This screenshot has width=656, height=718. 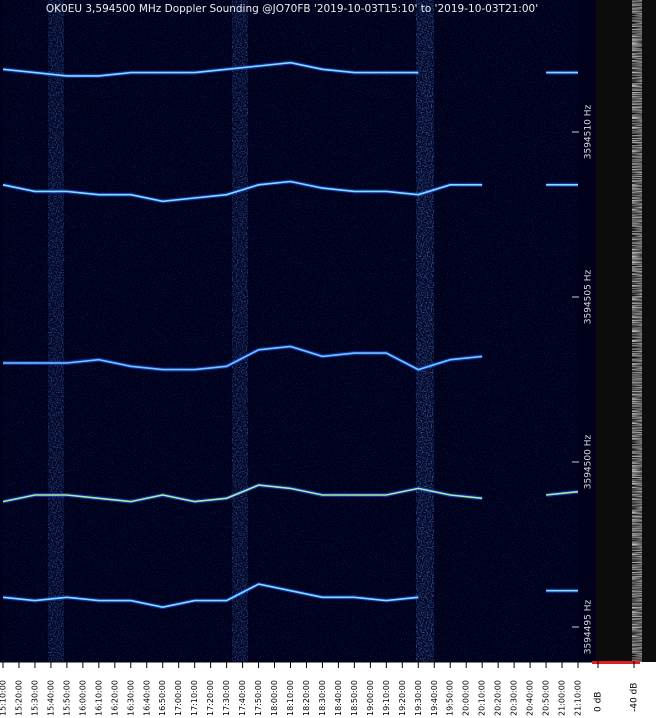 What do you see at coordinates (514, 698) in the screenshot?
I see `x-tick-label: 20:30:00` at bounding box center [514, 698].